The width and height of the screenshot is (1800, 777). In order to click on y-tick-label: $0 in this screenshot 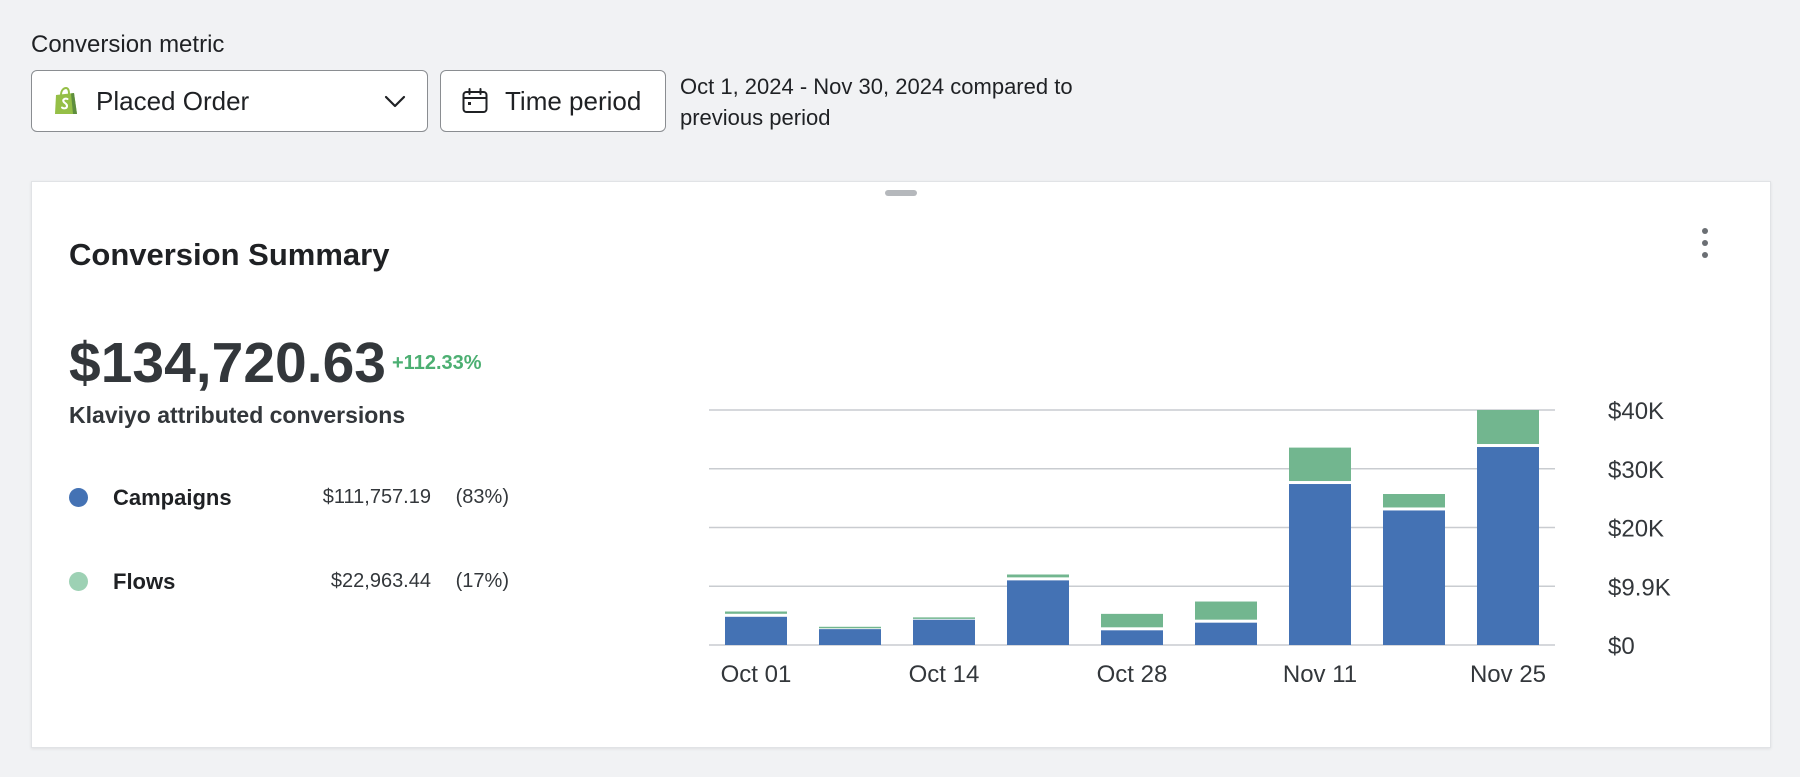, I will do `click(1621, 646)`.